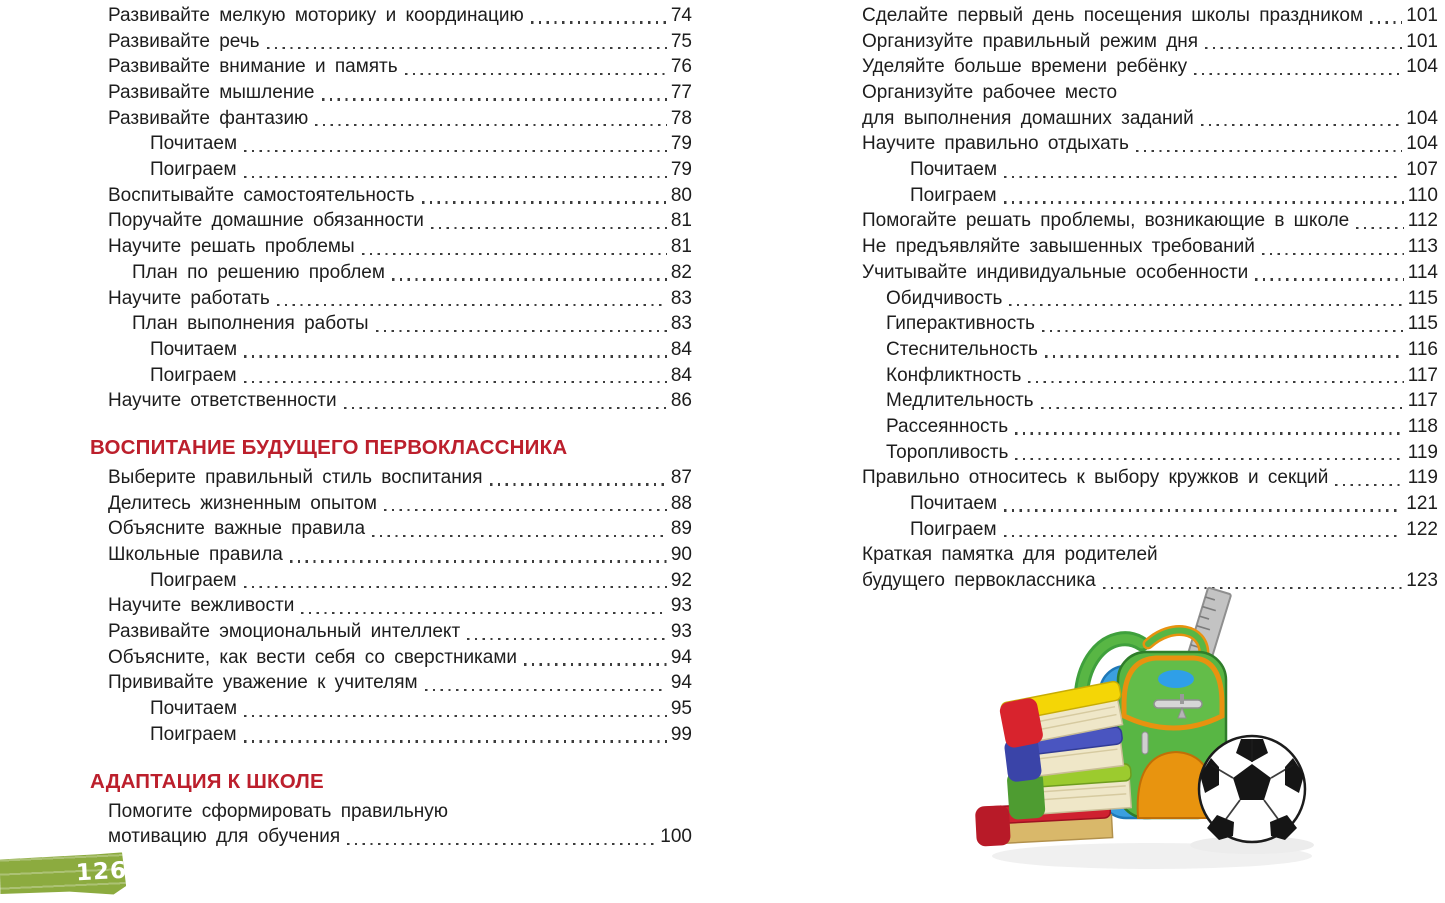 Image resolution: width=1445 pixels, height=903 pixels. What do you see at coordinates (278, 811) in the screenshot?
I see `toc-entry-line1: Помогите сформировать правильную` at bounding box center [278, 811].